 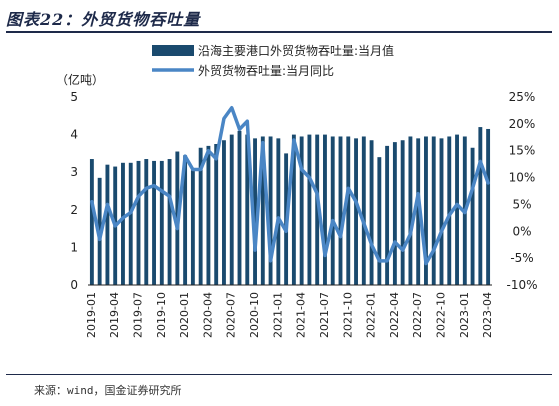 I want to click on x-tick-label: 2020-10, so click(x=254, y=315).